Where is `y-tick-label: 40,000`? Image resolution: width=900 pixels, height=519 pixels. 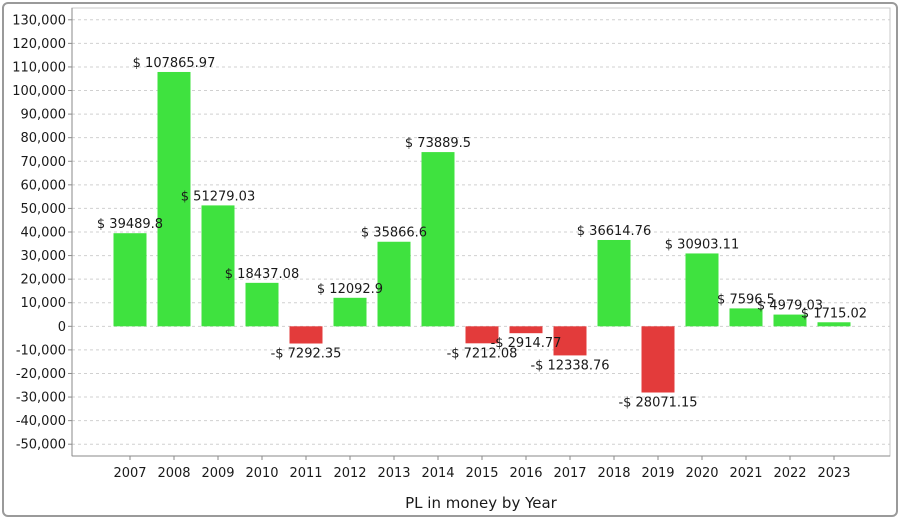
y-tick-label: 40,000 is located at coordinates (44, 233).